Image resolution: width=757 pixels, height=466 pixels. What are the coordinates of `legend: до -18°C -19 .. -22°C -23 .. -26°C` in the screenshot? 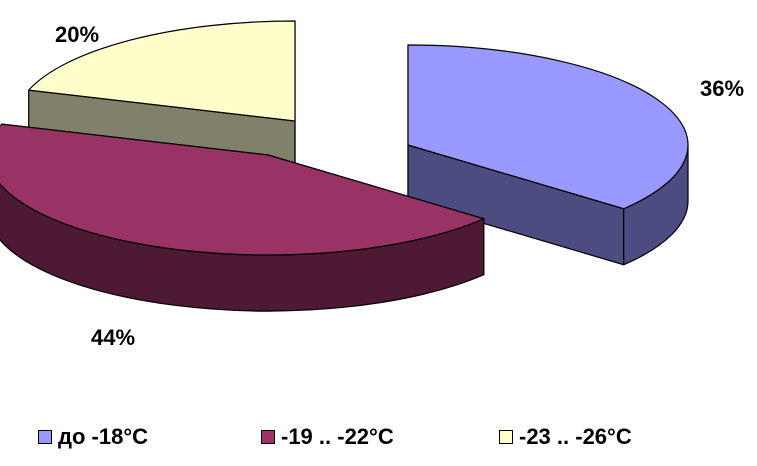 It's located at (378, 442).